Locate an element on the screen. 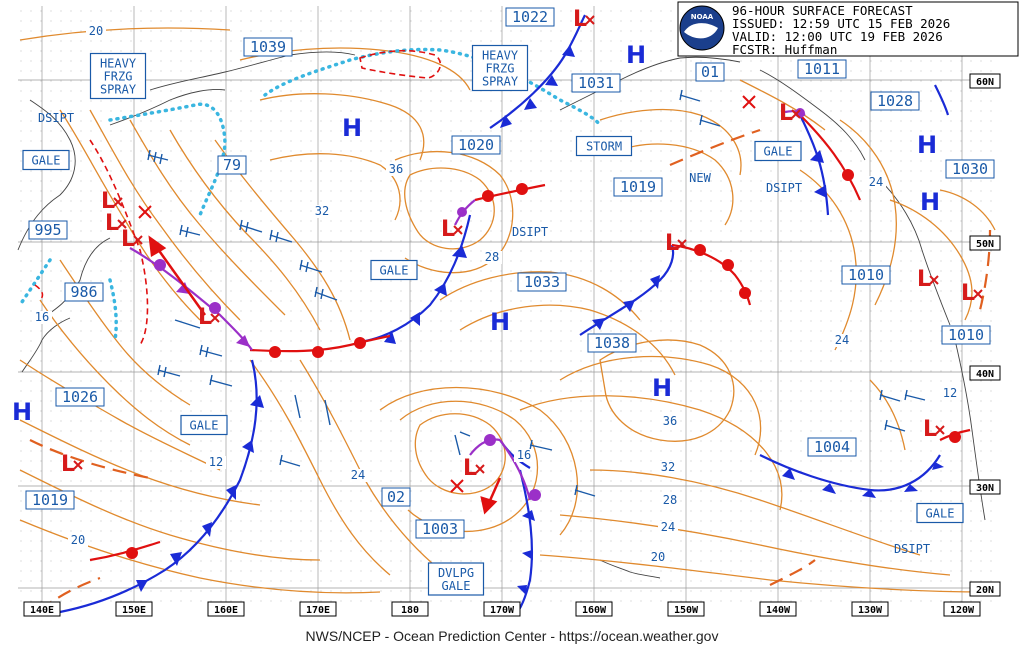  longitude-label: 160W is located at coordinates (594, 609).